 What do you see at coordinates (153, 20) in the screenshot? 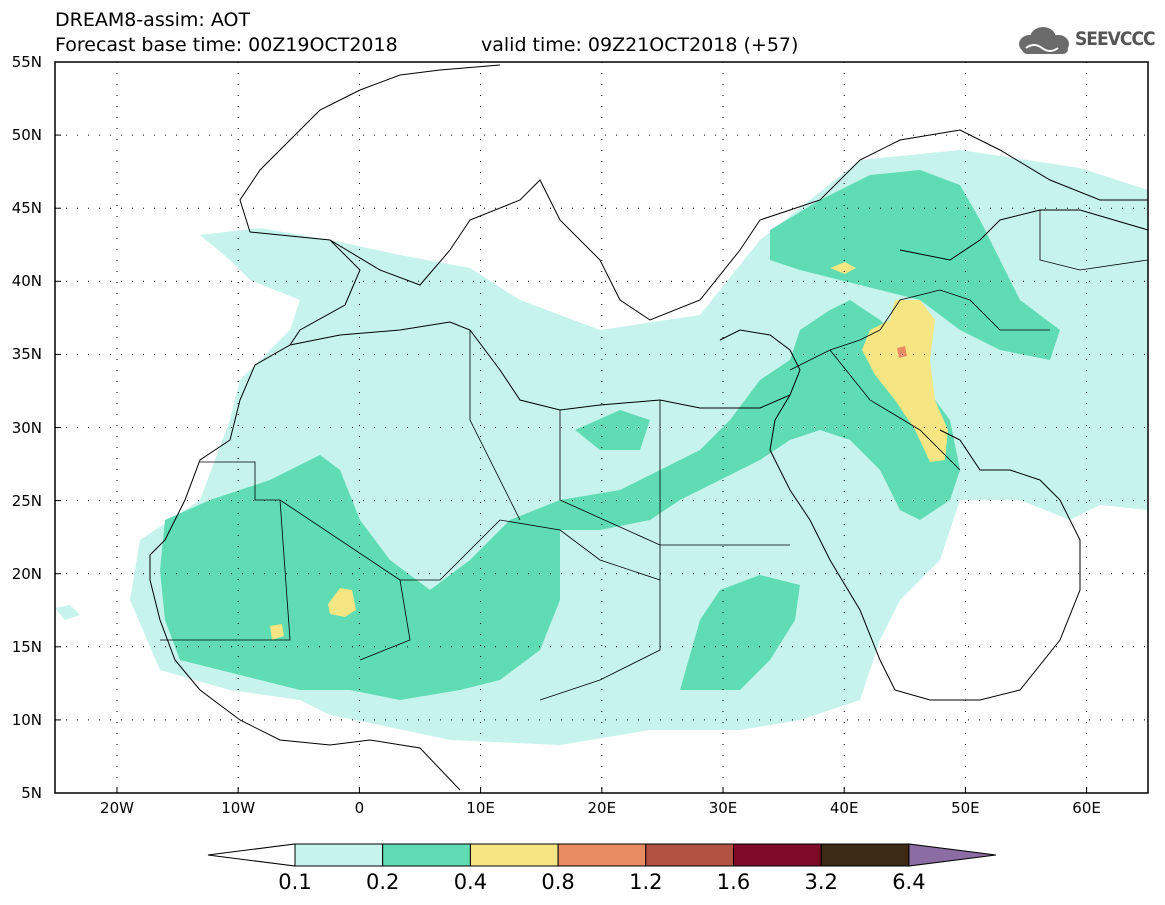
I see `map-title: DREAM8-assim: AOT` at bounding box center [153, 20].